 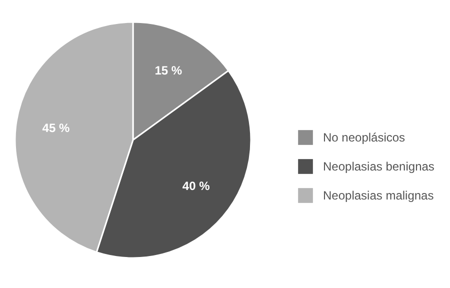 What do you see at coordinates (168, 71) in the screenshot?
I see `data-label: 15 %` at bounding box center [168, 71].